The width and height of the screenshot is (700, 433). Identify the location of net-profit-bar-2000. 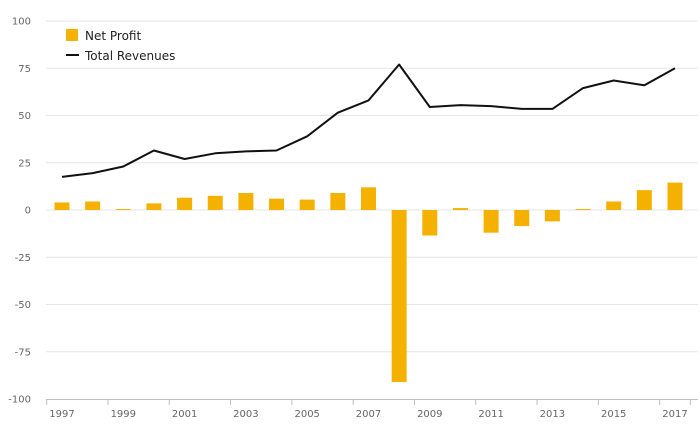
(154, 206).